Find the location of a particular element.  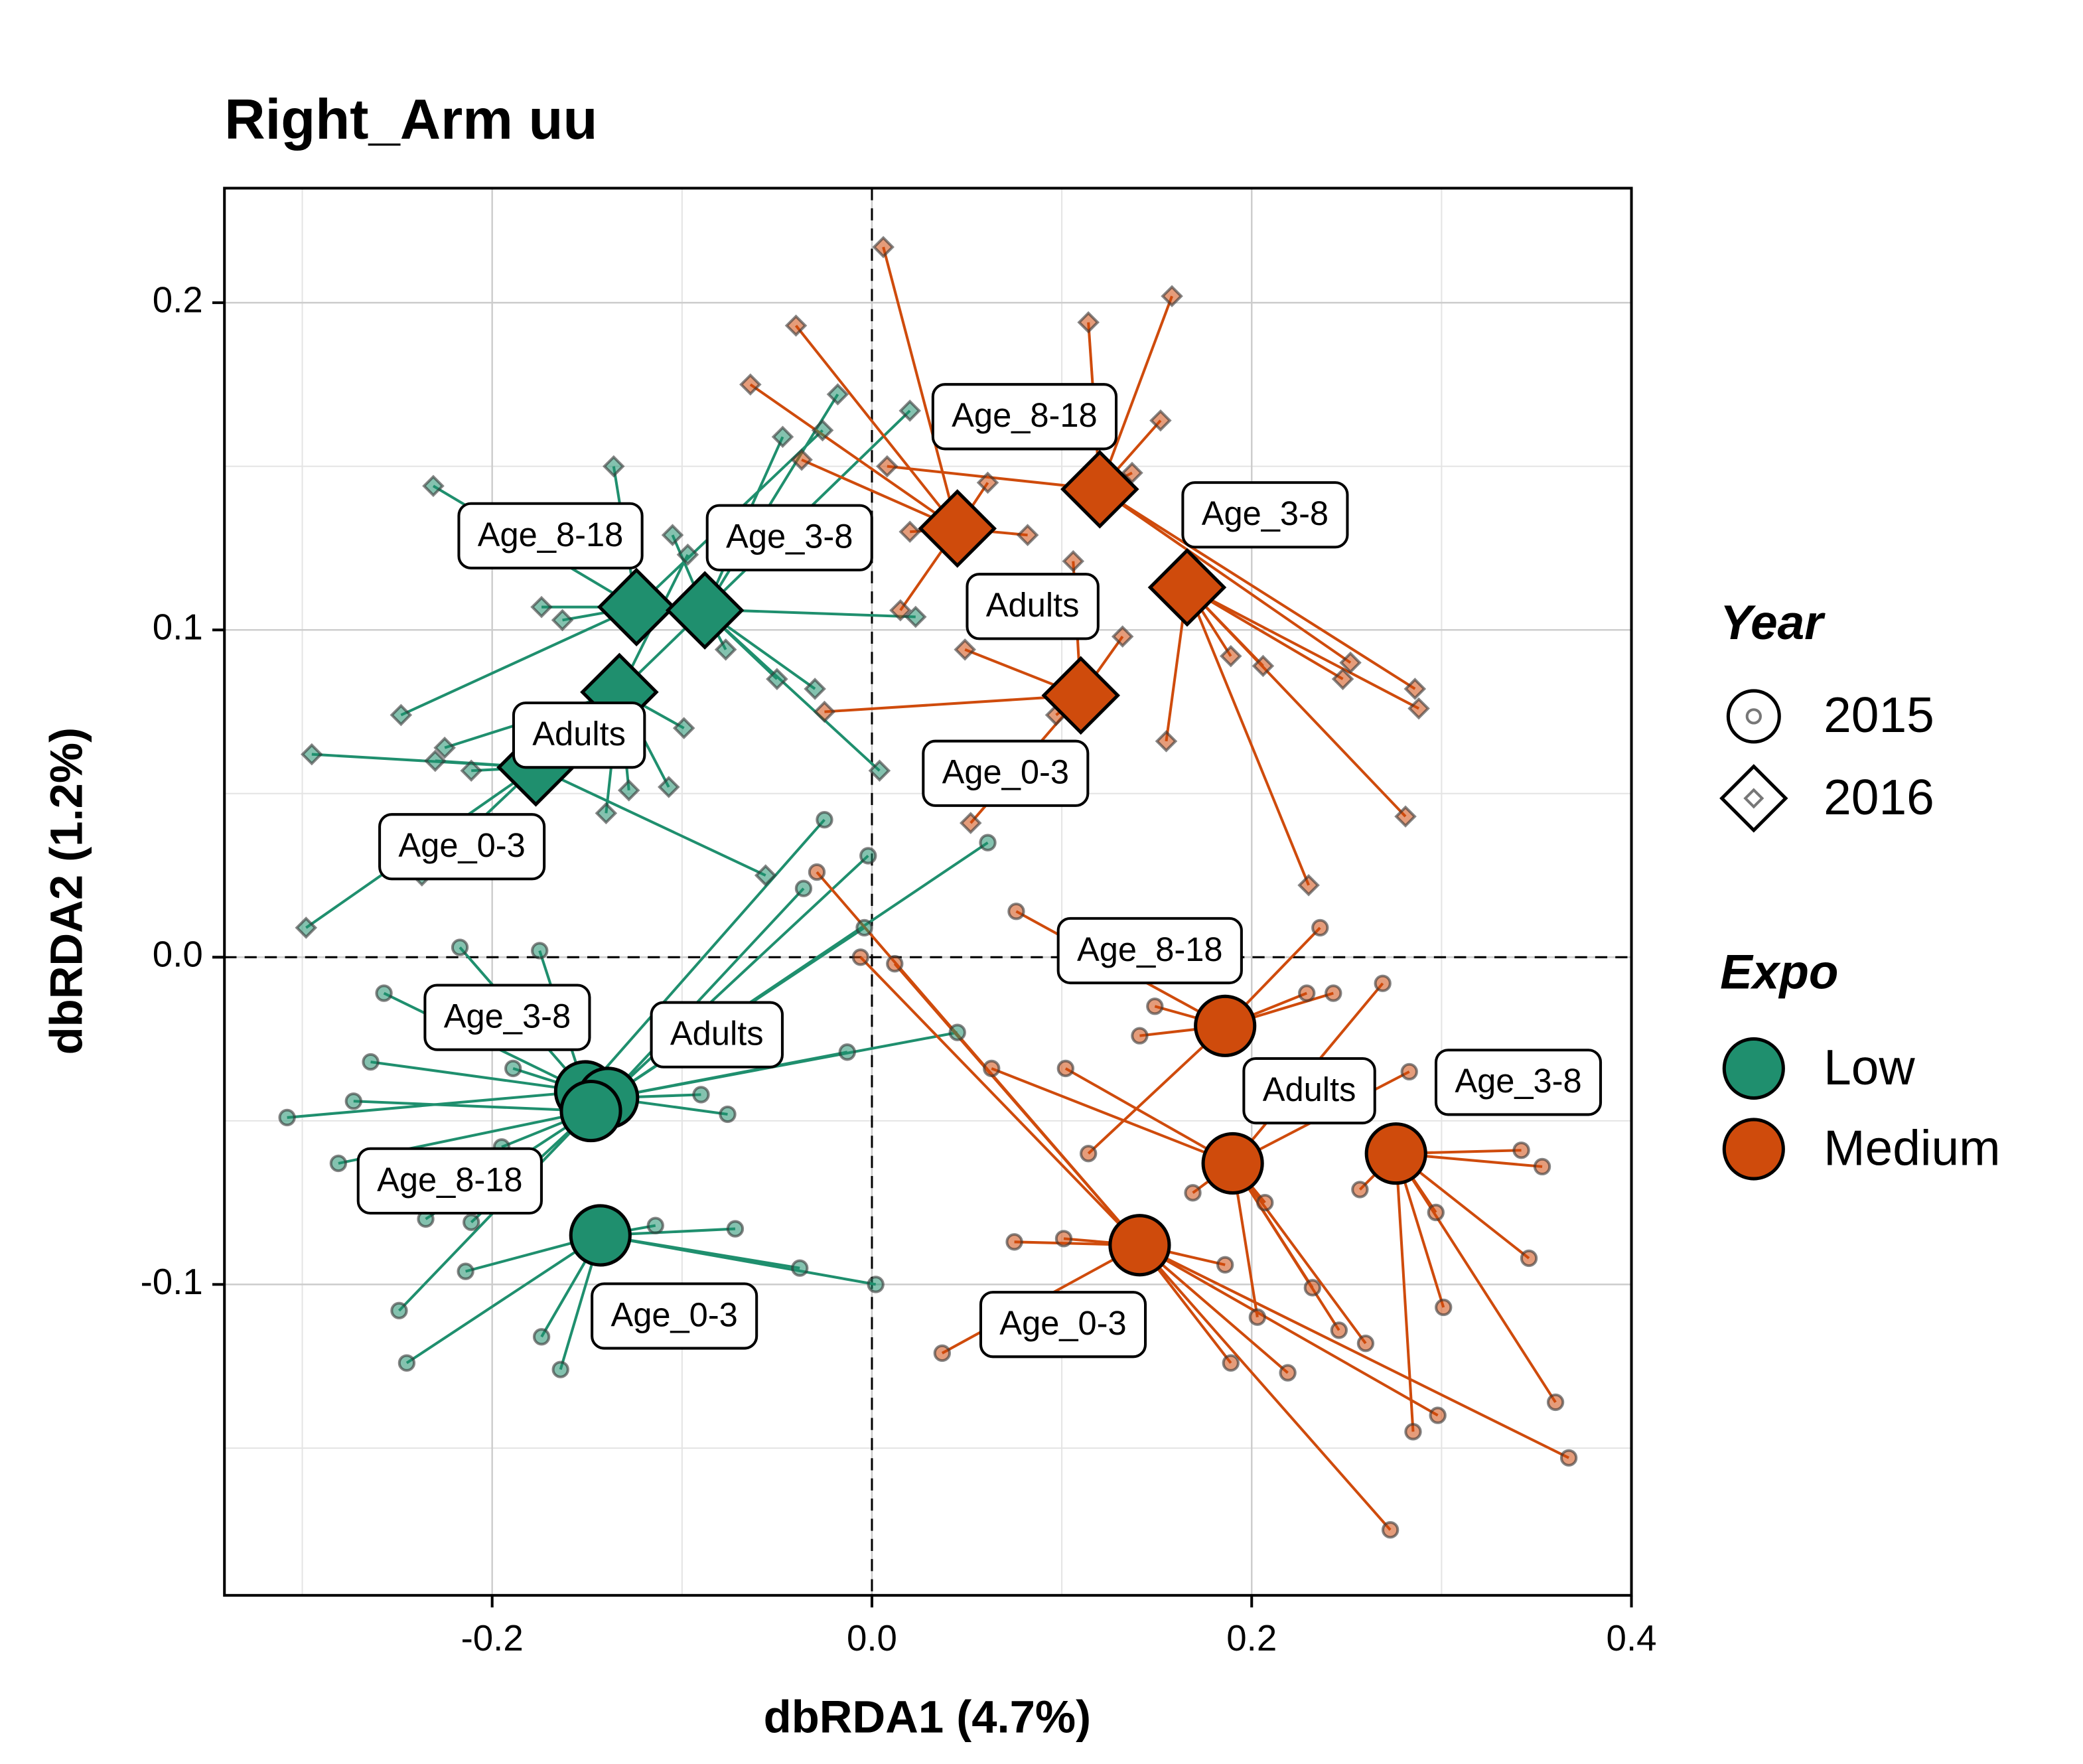

label-text: Adults is located at coordinates (717, 1034).